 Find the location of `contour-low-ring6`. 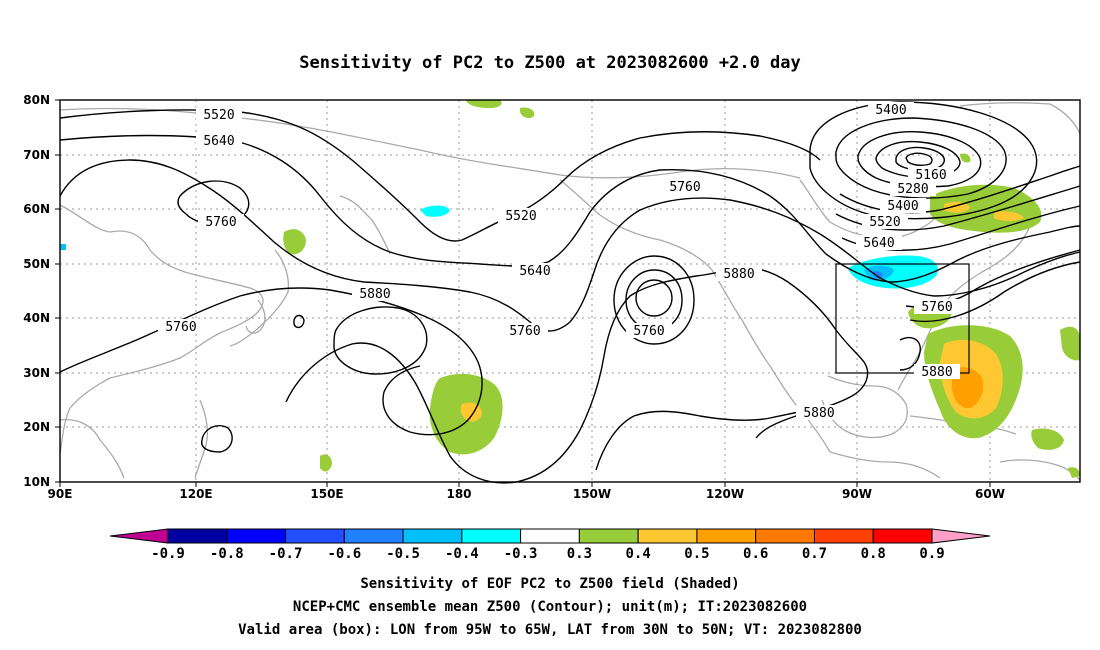

contour-low-ring6 is located at coordinates (919, 159).